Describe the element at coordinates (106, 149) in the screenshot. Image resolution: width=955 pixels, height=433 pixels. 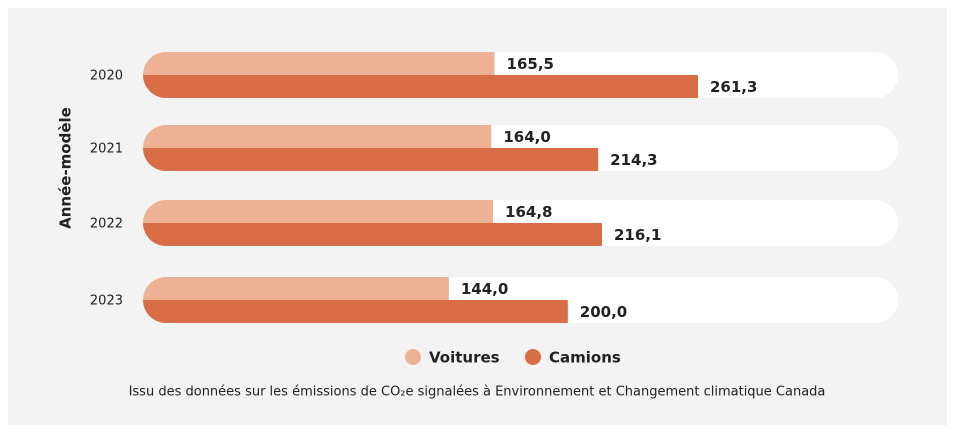
I see `y-tick-label: 2021` at that location.